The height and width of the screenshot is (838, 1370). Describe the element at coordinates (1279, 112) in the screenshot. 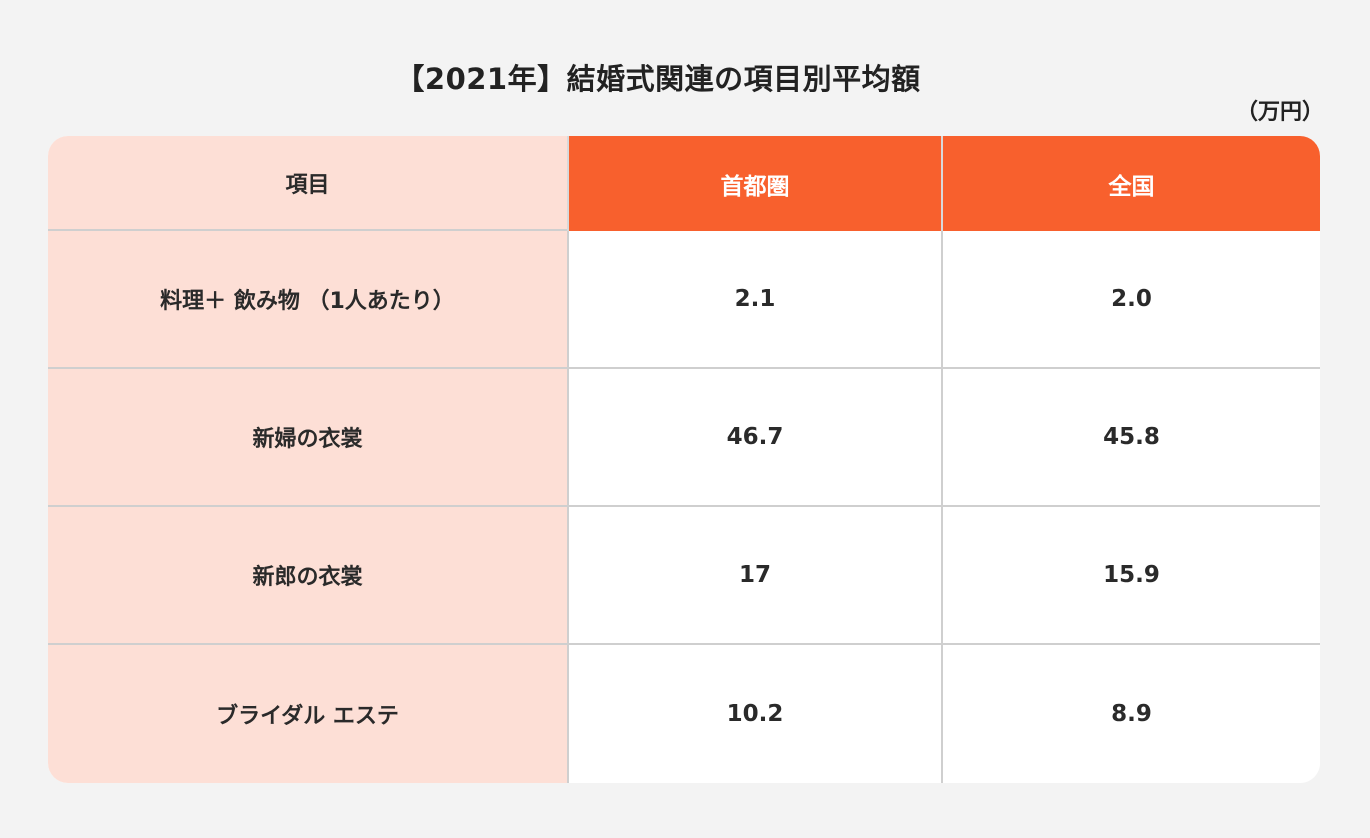

I see `unit-label: （万円）` at that location.